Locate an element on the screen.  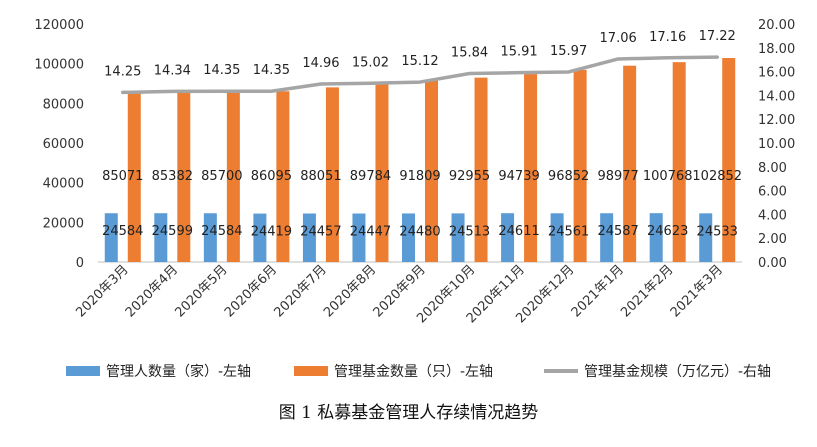
figure-caption: 图 1 私募基金管理人存续情况趋势 is located at coordinates (408, 413).